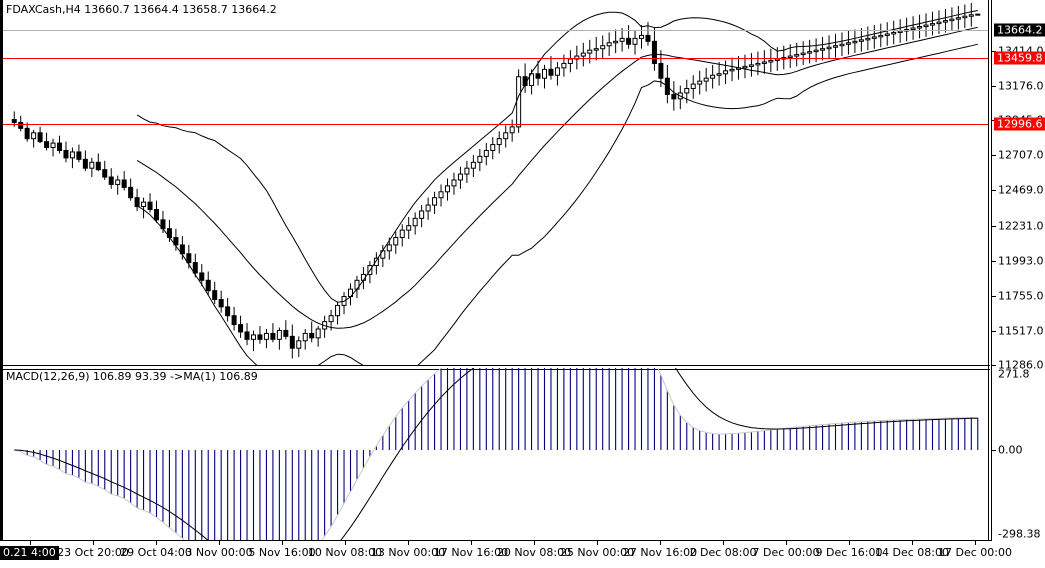  What do you see at coordinates (408, 552) in the screenshot?
I see `time-axis-label: 13 Nov 00:00` at bounding box center [408, 552].